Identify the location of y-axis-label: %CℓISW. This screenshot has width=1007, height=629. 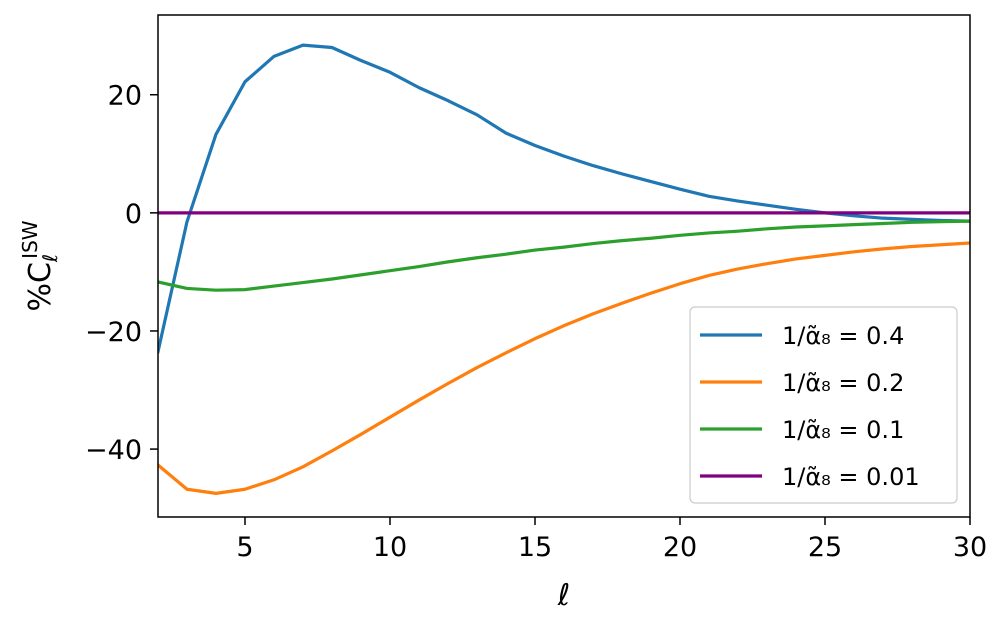
(40, 265).